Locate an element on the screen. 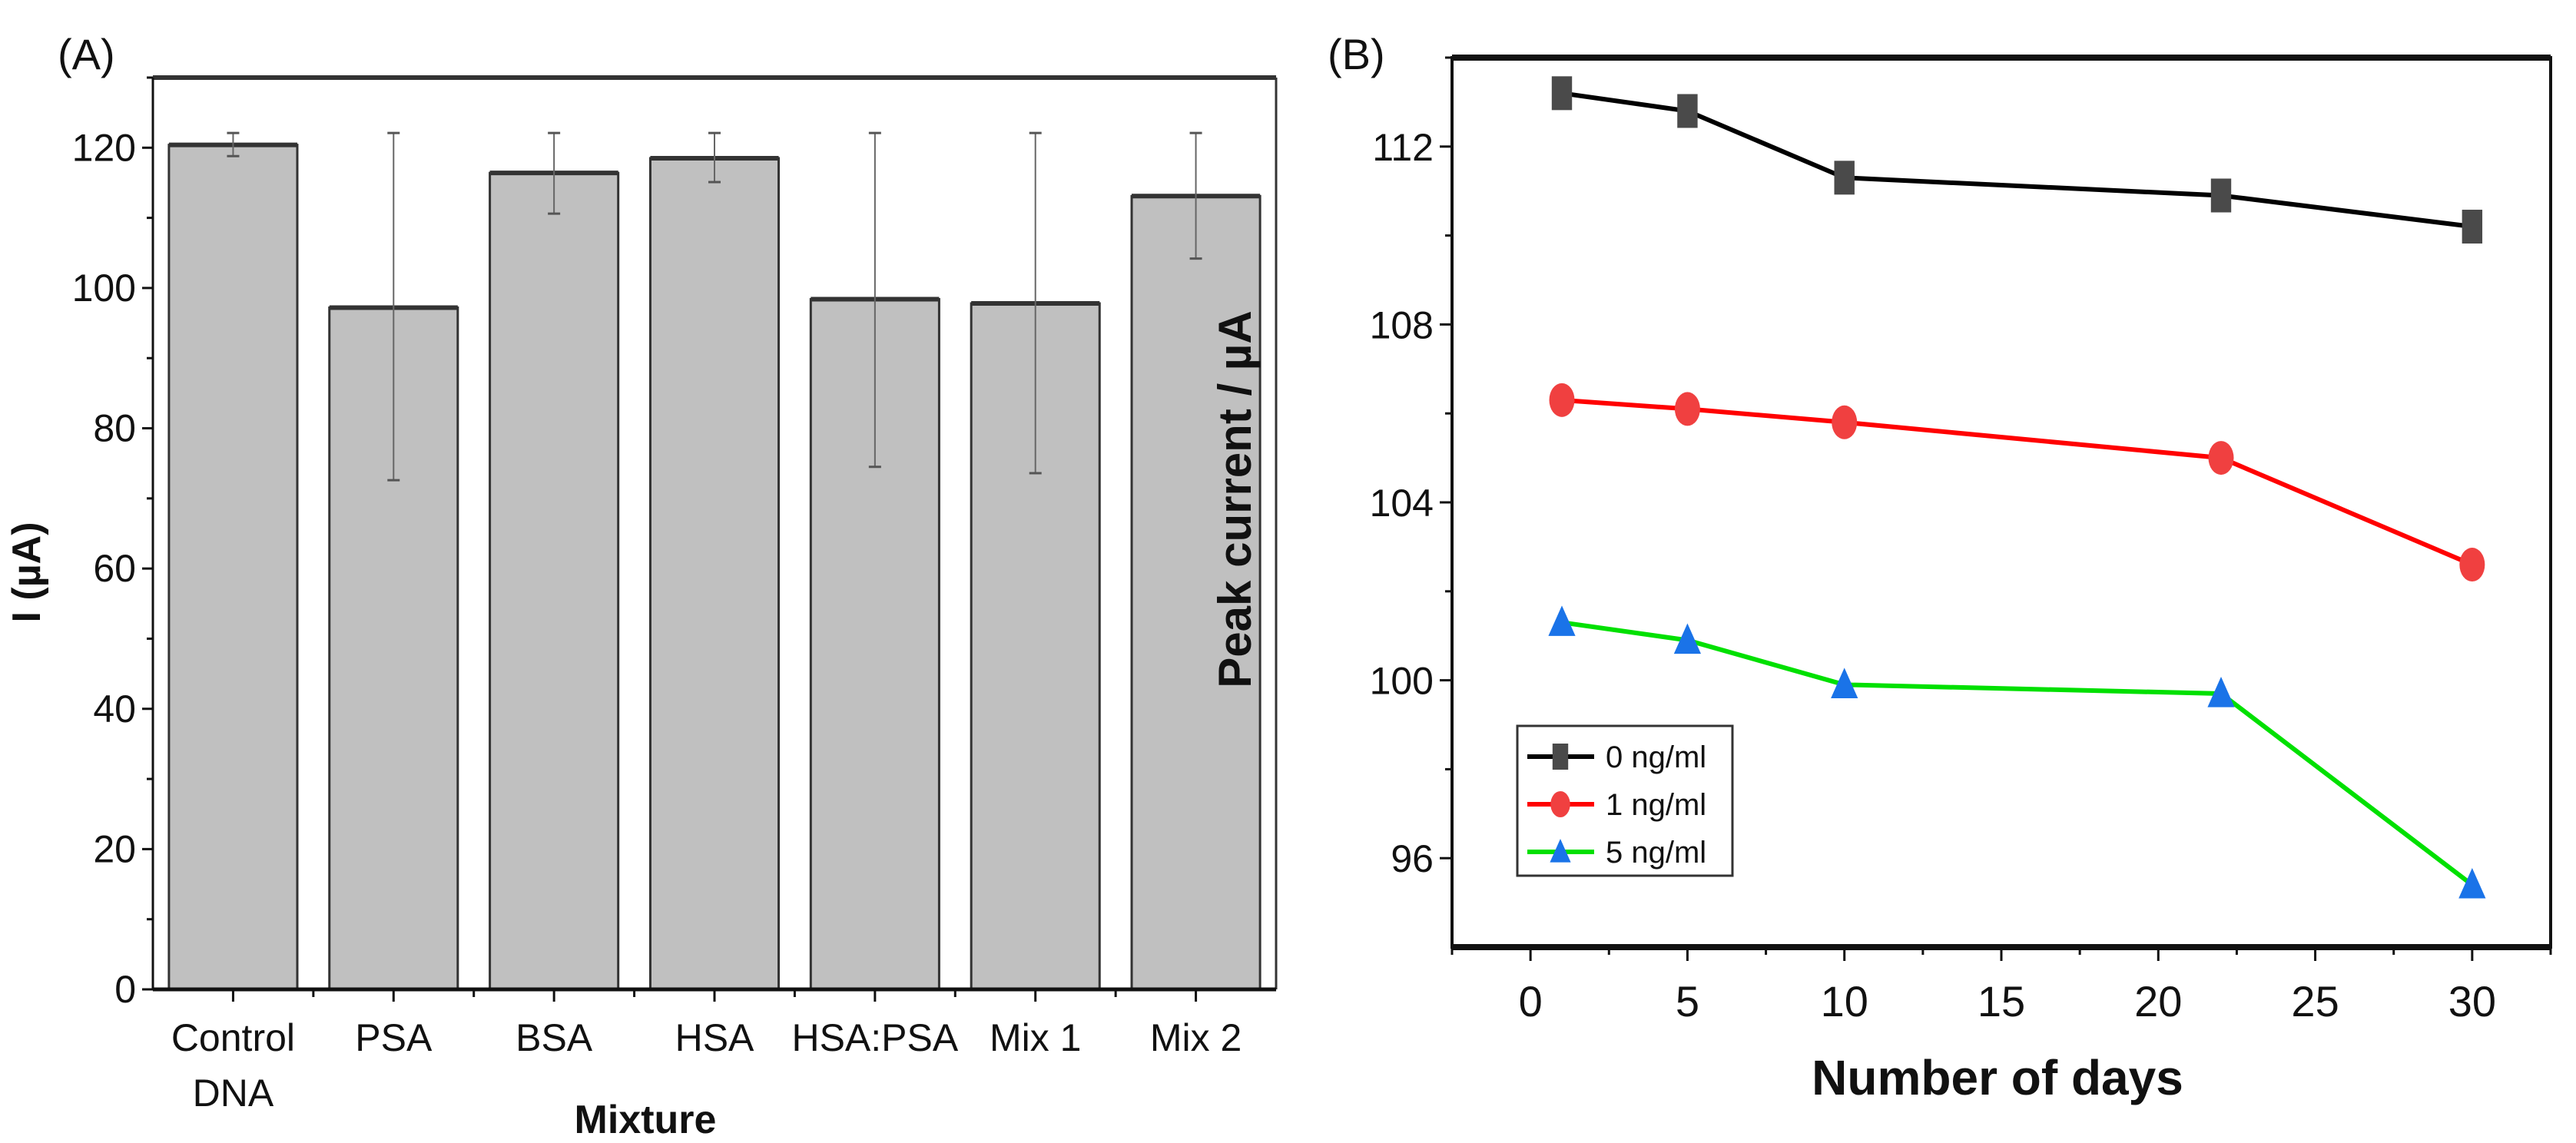 The image size is (2576, 1143). x-tick-label: PSA is located at coordinates (394, 1037).